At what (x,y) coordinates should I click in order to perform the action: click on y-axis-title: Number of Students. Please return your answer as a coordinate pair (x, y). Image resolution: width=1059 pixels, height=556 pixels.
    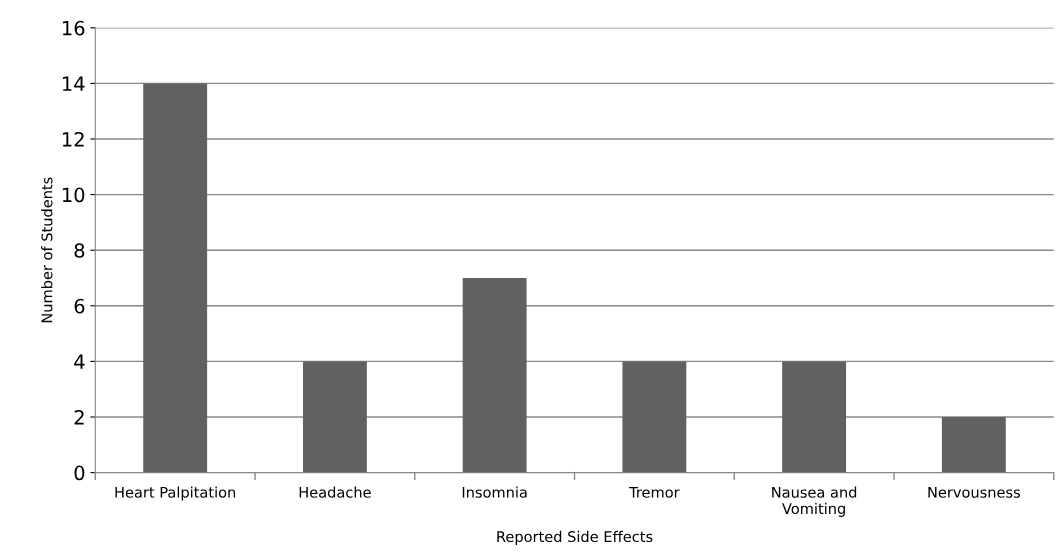
    Looking at the image, I should click on (47, 250).